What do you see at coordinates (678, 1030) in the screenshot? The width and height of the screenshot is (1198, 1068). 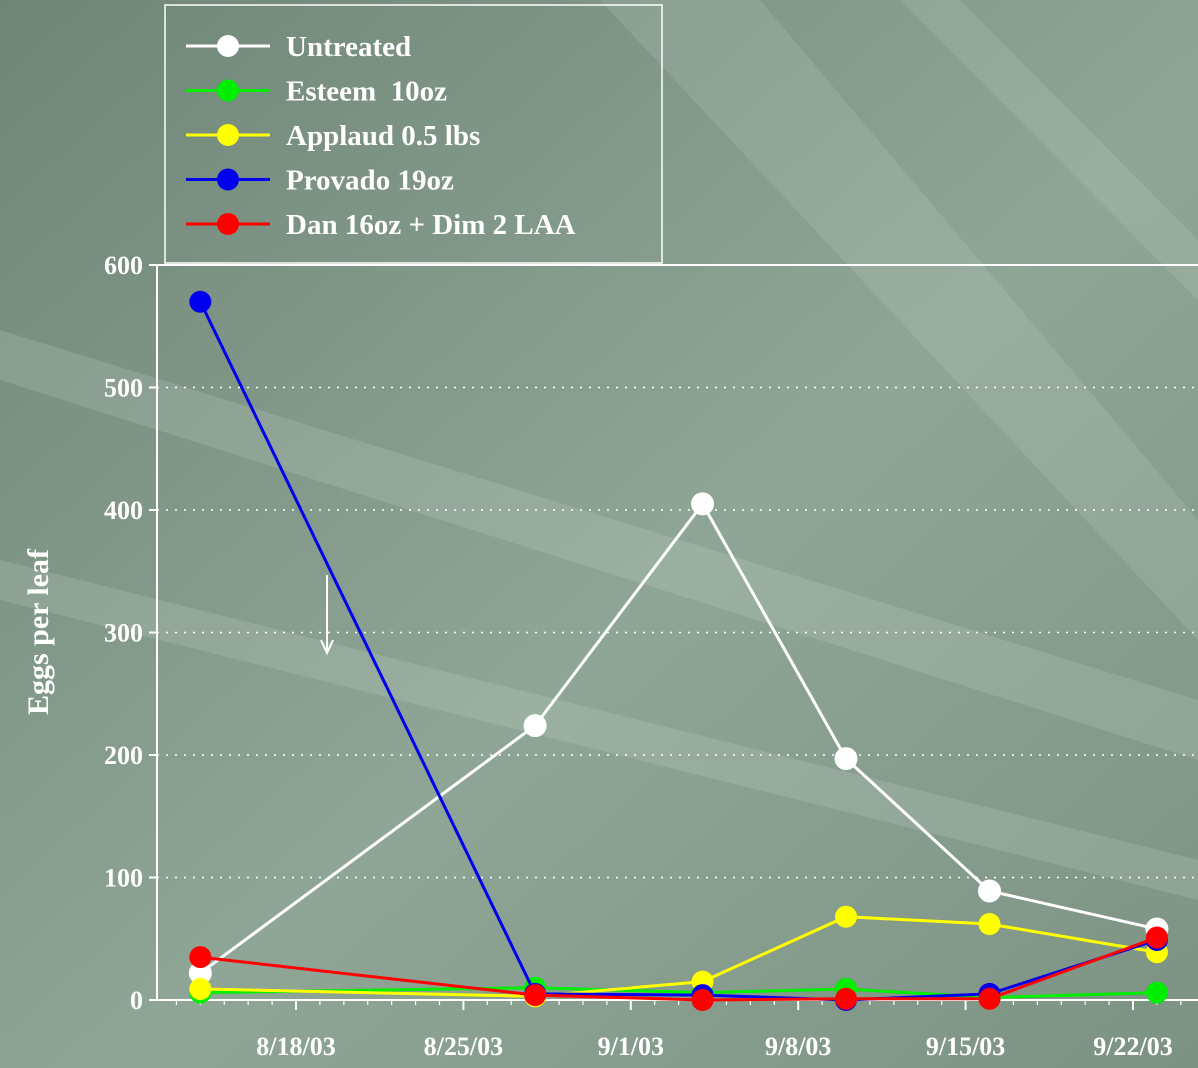 I see `x-axis-ticks: 8/18/03 8/25/03 9/1/03 9/8/03 9/15/03 9/22/03` at bounding box center [678, 1030].